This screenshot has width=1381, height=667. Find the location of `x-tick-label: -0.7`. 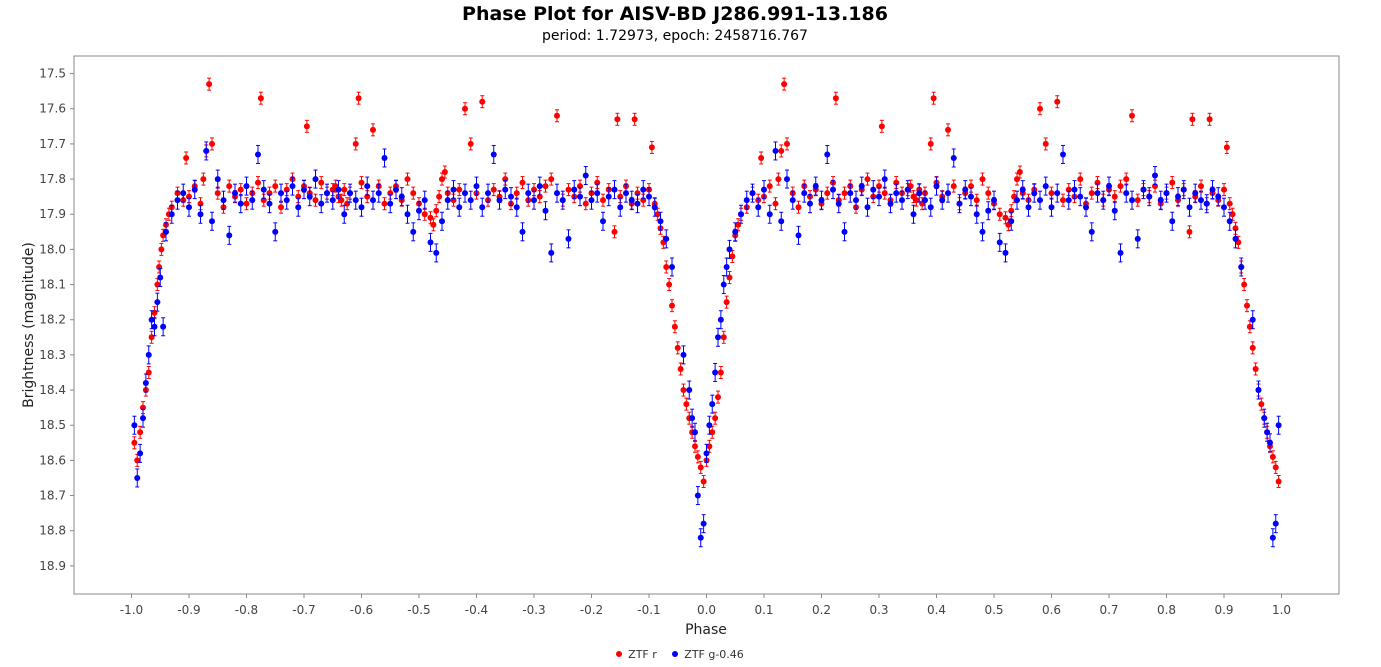

x-tick-label: -0.7 is located at coordinates (303, 610).